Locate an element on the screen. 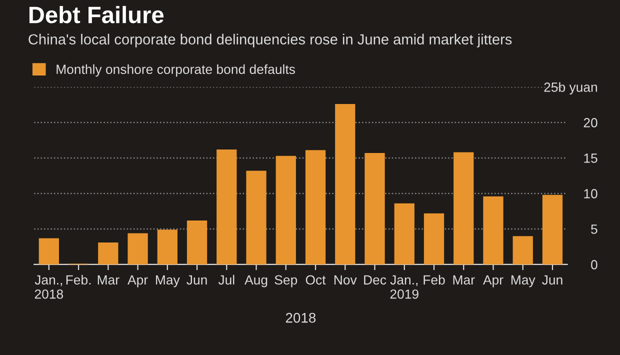 This screenshot has width=620, height=355. x-tick-label: Oct is located at coordinates (316, 280).